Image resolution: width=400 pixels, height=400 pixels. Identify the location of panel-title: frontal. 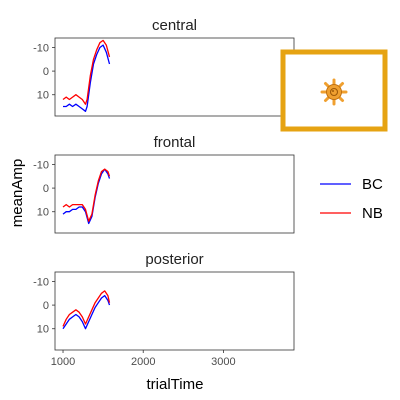
(175, 142).